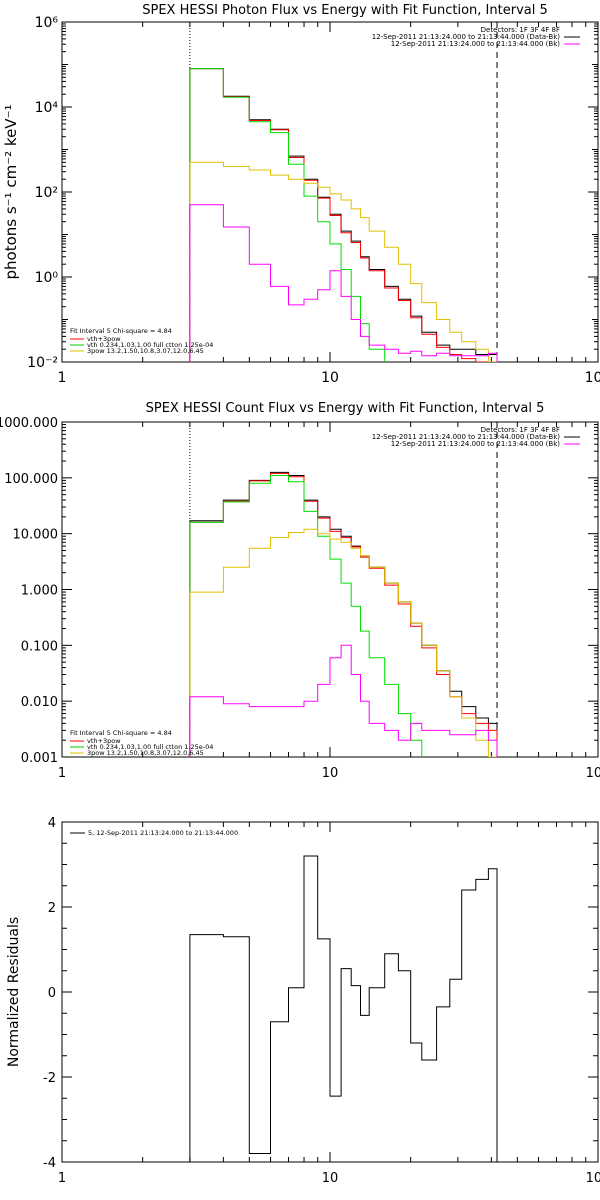 The height and width of the screenshot is (1200, 600). Describe the element at coordinates (49, 1163) in the screenshot. I see `y-tick-label: -4` at that location.